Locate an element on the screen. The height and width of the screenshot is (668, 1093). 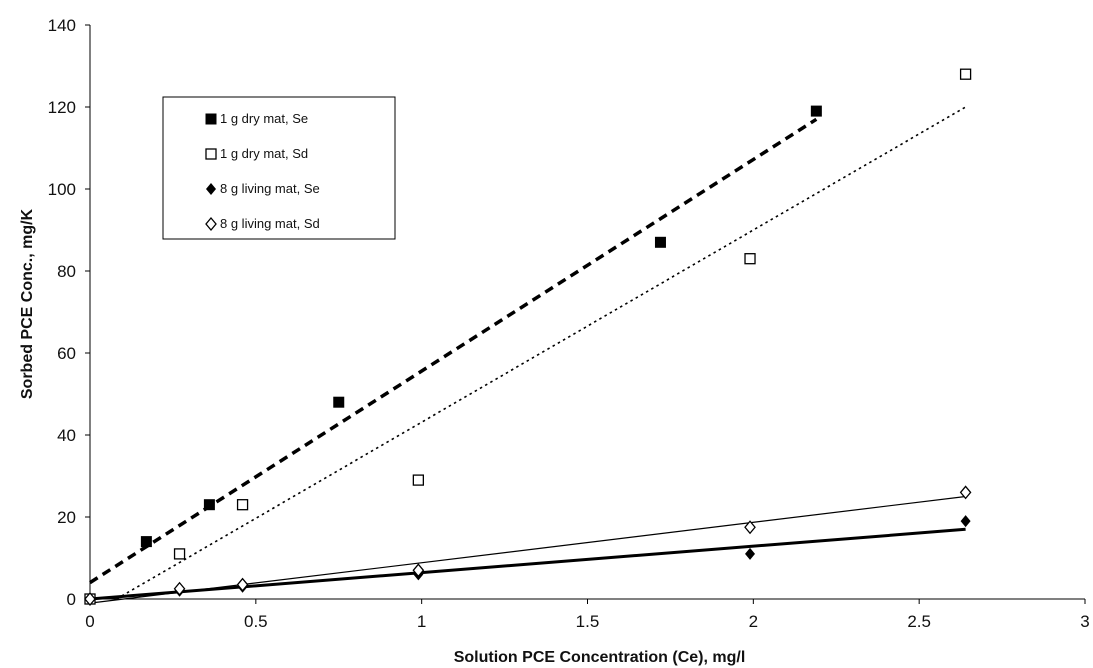
y-tick-label: 60 is located at coordinates (66, 353).